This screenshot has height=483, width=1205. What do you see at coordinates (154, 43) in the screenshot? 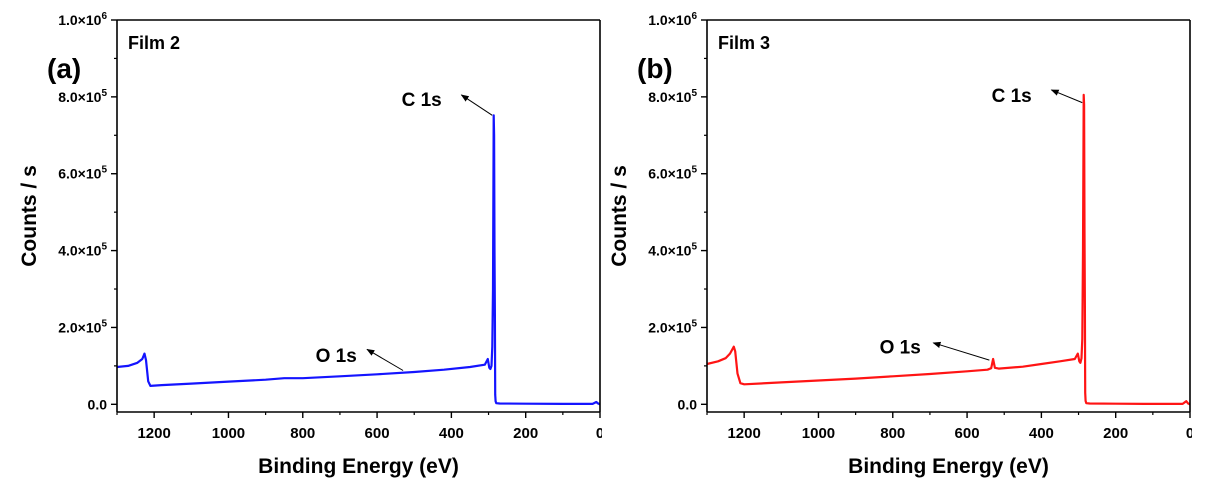
I see `film-title: Film 2` at bounding box center [154, 43].